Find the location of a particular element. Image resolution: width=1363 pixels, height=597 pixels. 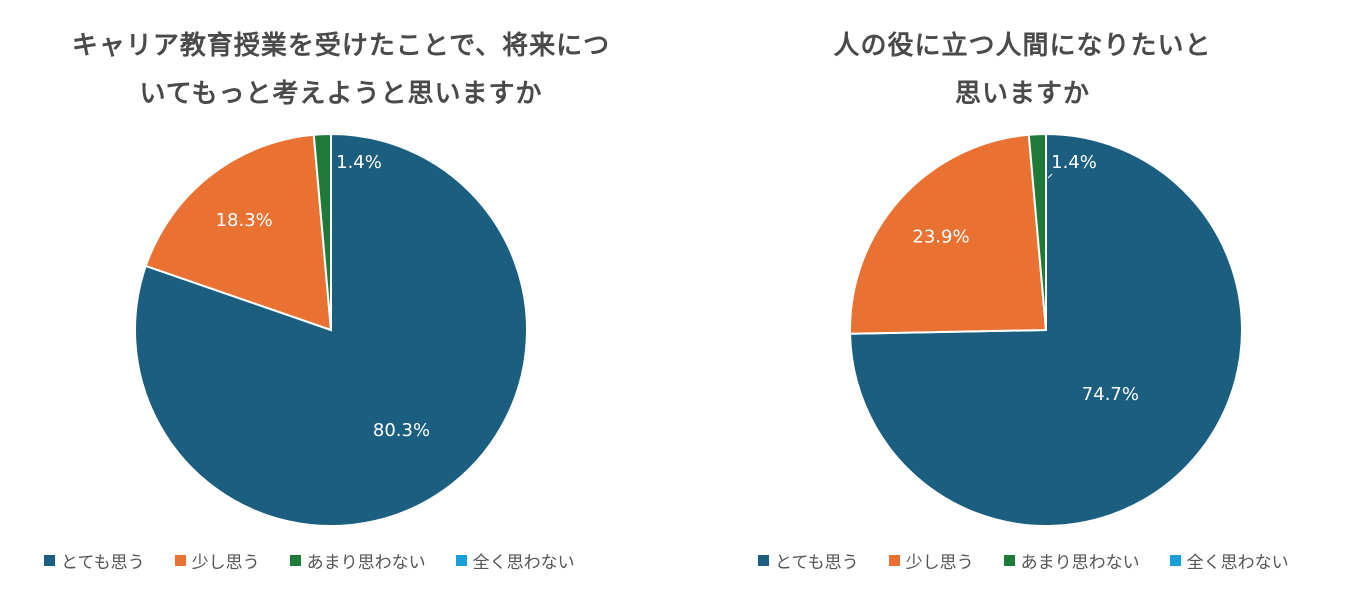

chart-title-line-1: キャリア教育授業を受けたことで、将来につ is located at coordinates (341, 46).